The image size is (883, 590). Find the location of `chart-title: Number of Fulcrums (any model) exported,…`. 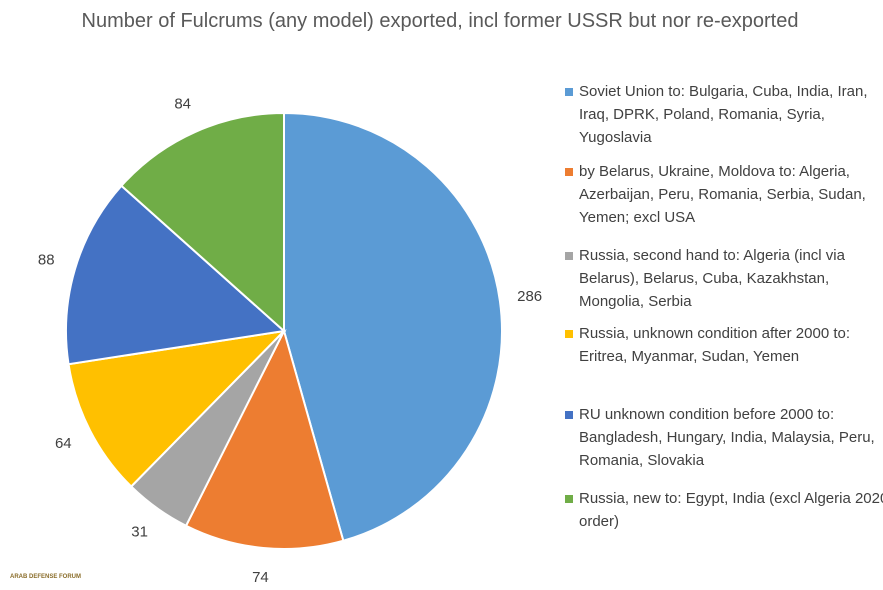

chart-title: Number of Fulcrums (any model) exported,… is located at coordinates (440, 21).